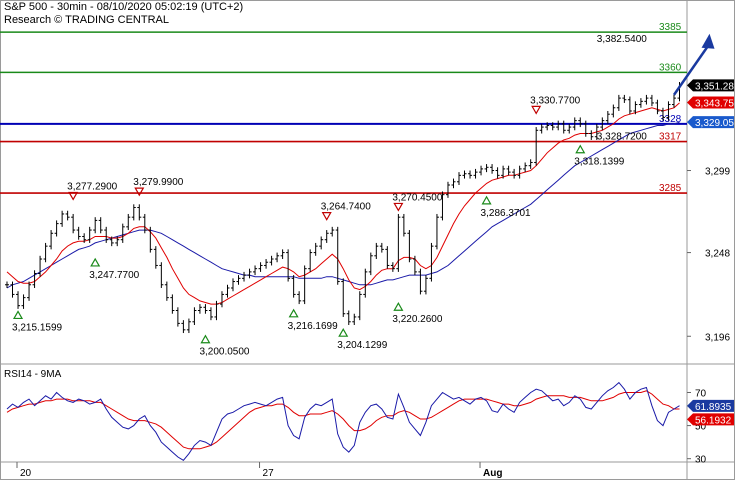  Describe the element at coordinates (714, 86) in the screenshot. I see `last-price-badge-text: 3,351.28` at that location.